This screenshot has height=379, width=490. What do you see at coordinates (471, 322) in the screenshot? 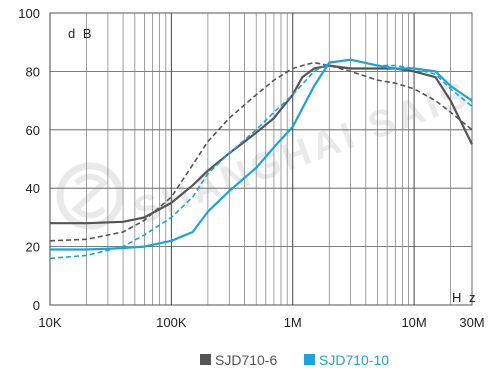
I see `x-tick-label: 30M` at bounding box center [471, 322].